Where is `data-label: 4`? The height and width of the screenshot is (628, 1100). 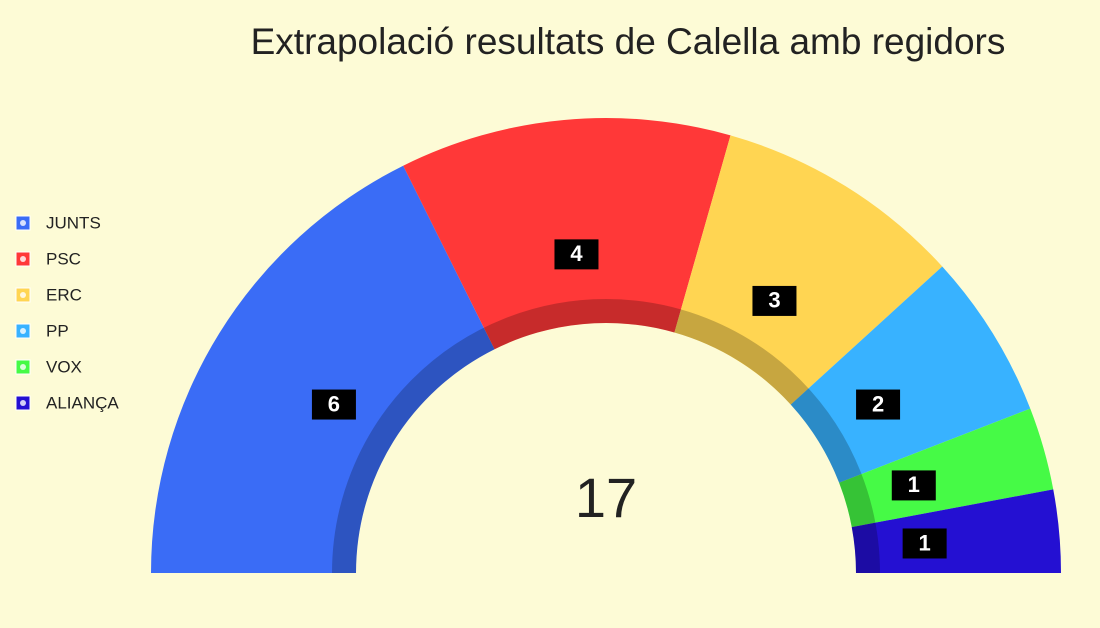
data-label: 4 is located at coordinates (576, 253).